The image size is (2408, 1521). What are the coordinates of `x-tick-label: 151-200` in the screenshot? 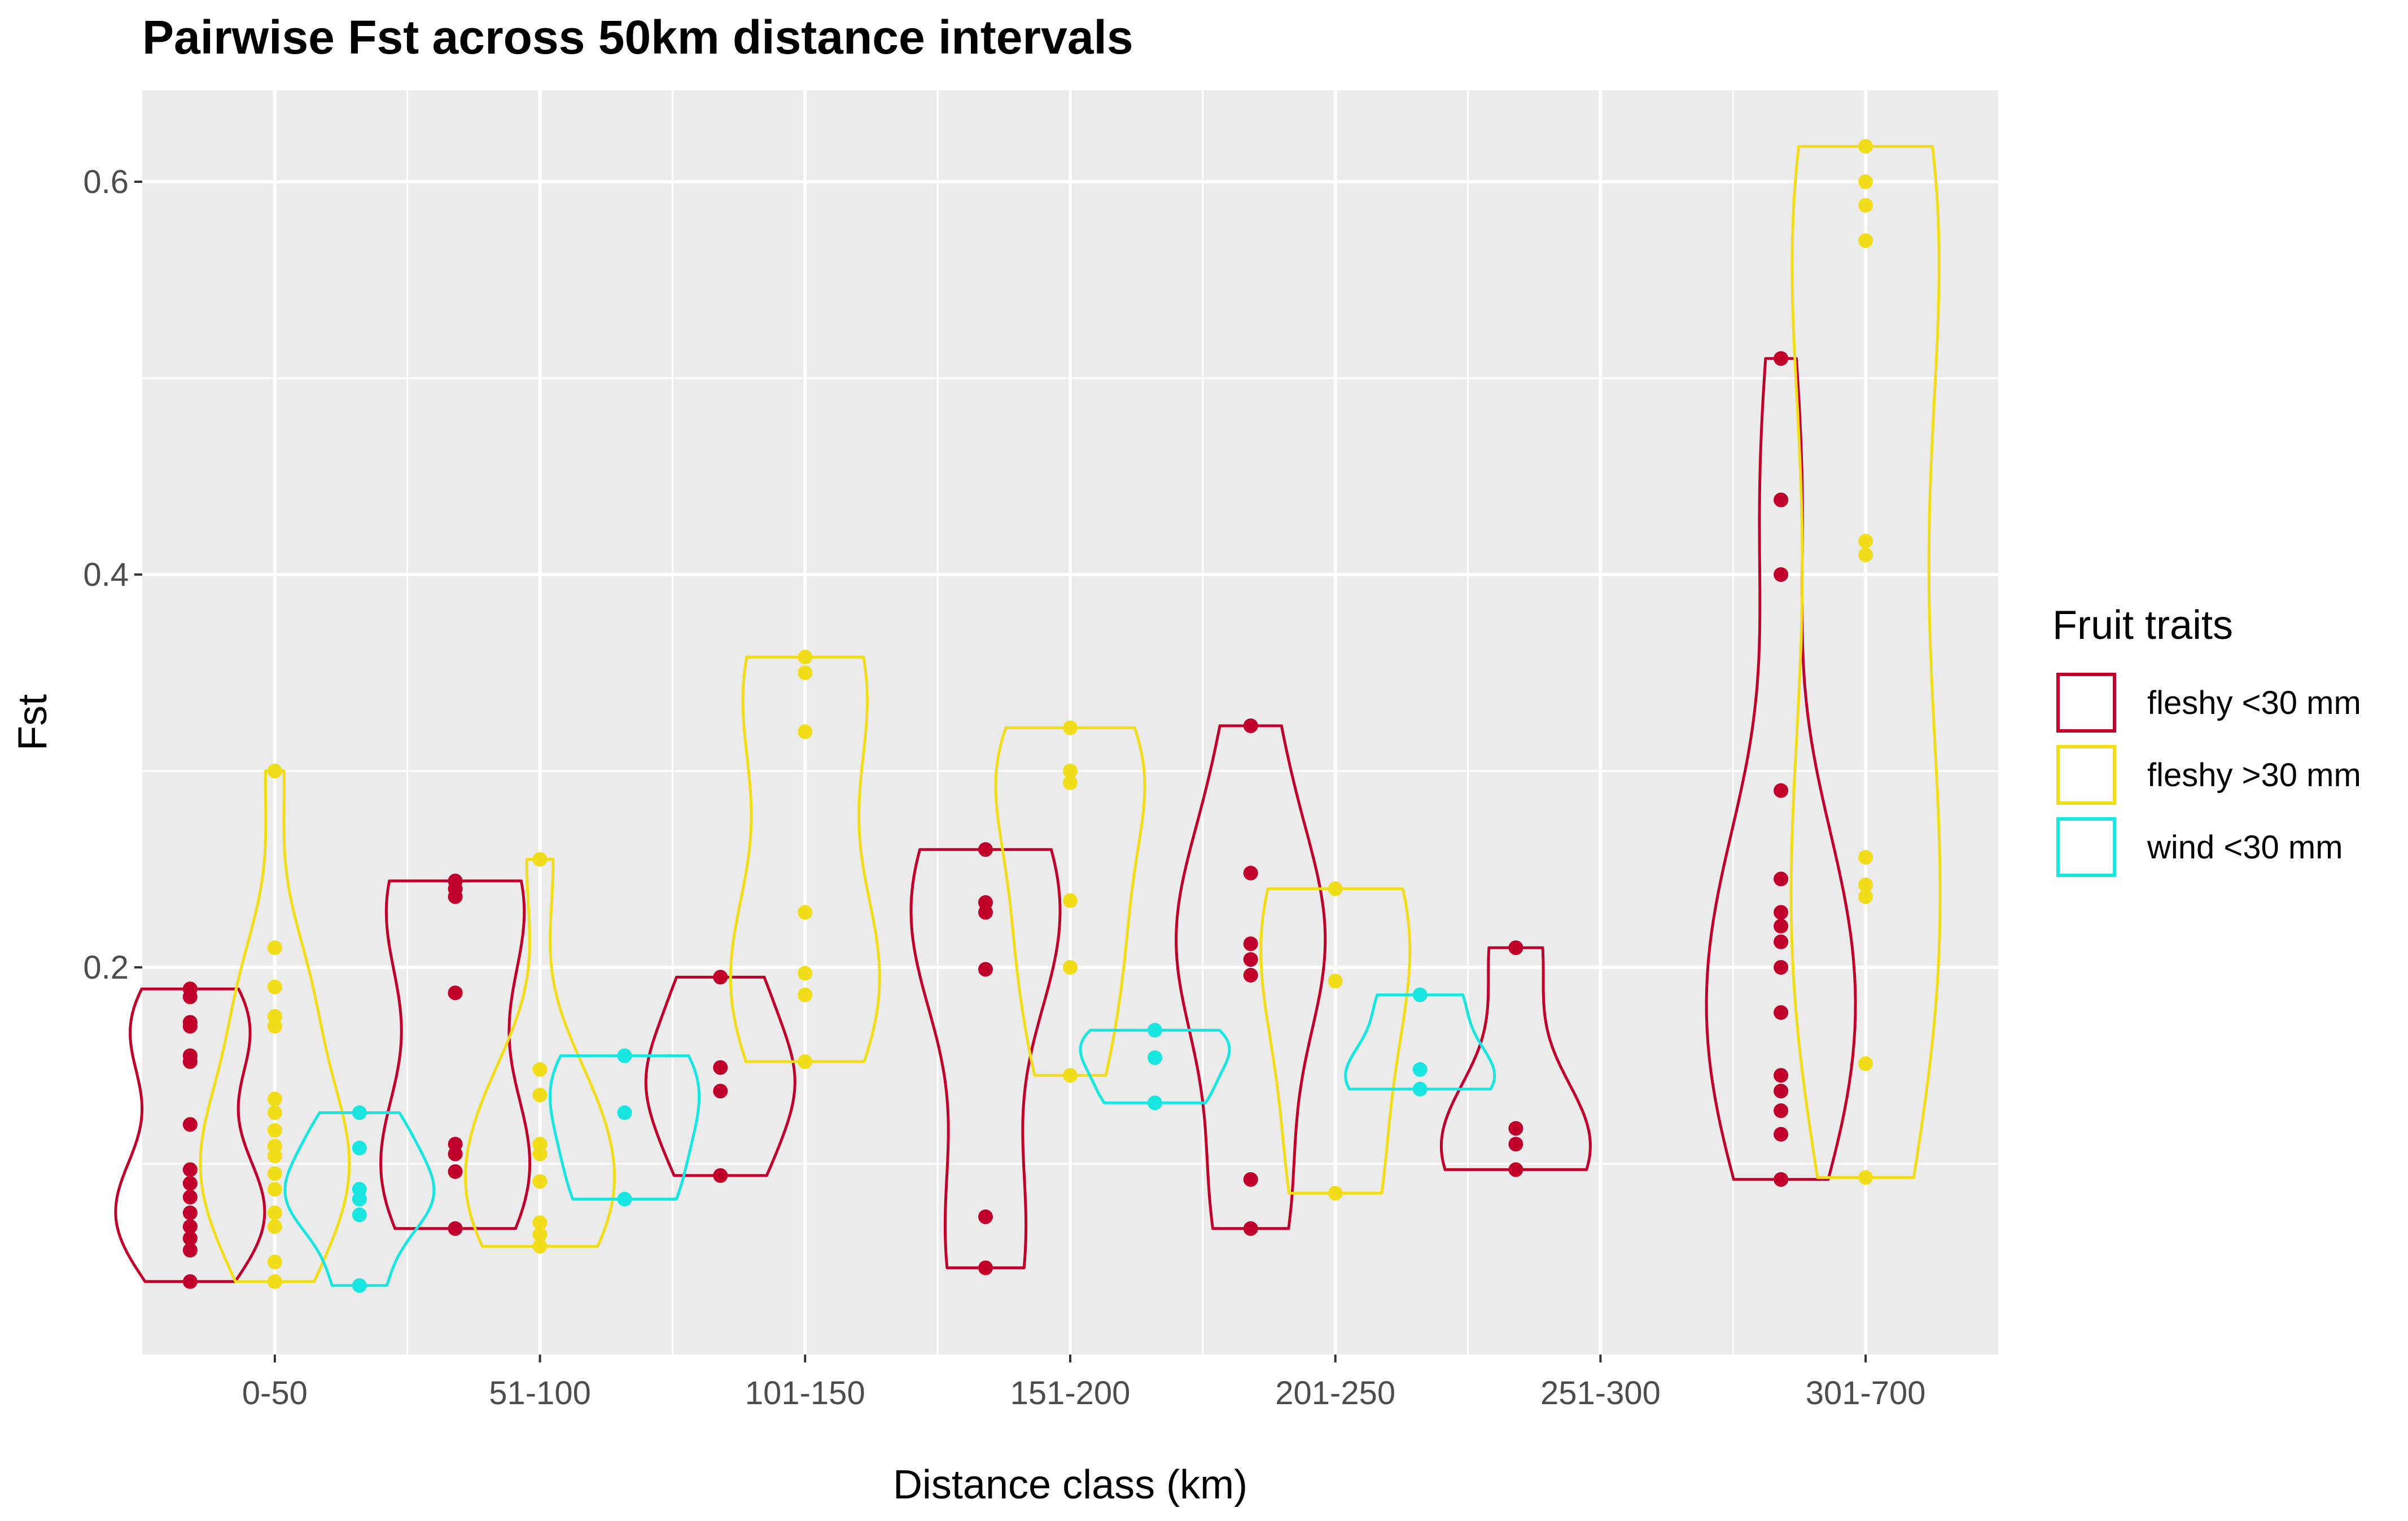 It's located at (1071, 1394).